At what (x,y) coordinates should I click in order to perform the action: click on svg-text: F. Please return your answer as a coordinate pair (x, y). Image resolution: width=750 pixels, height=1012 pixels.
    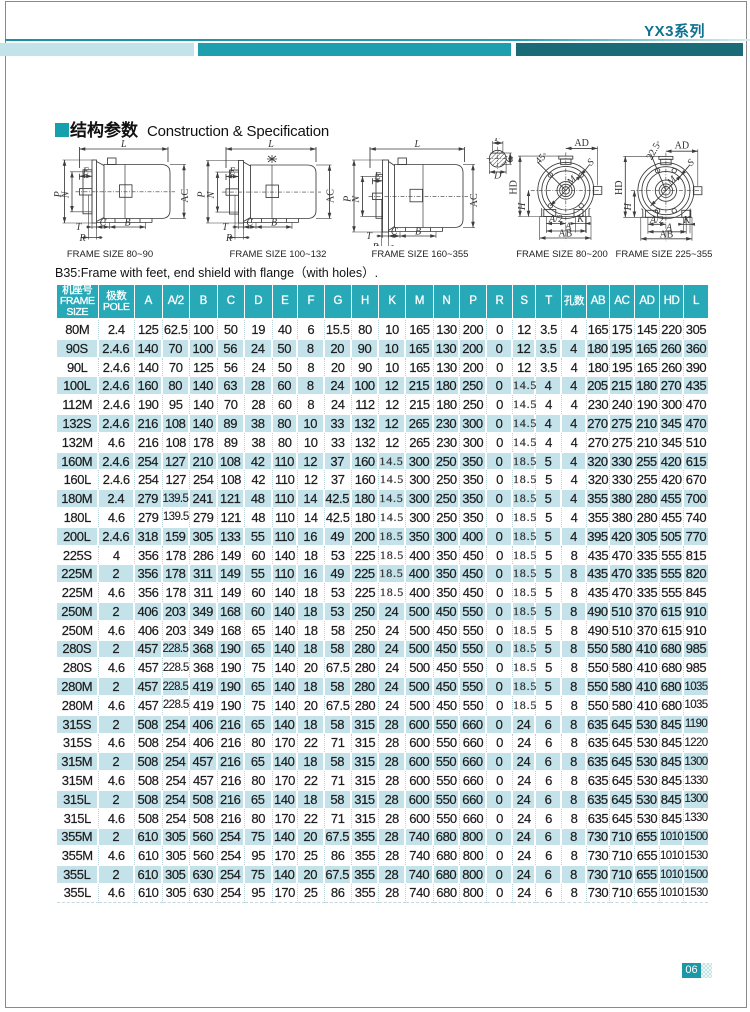
    Looking at the image, I should click on (498, 141).